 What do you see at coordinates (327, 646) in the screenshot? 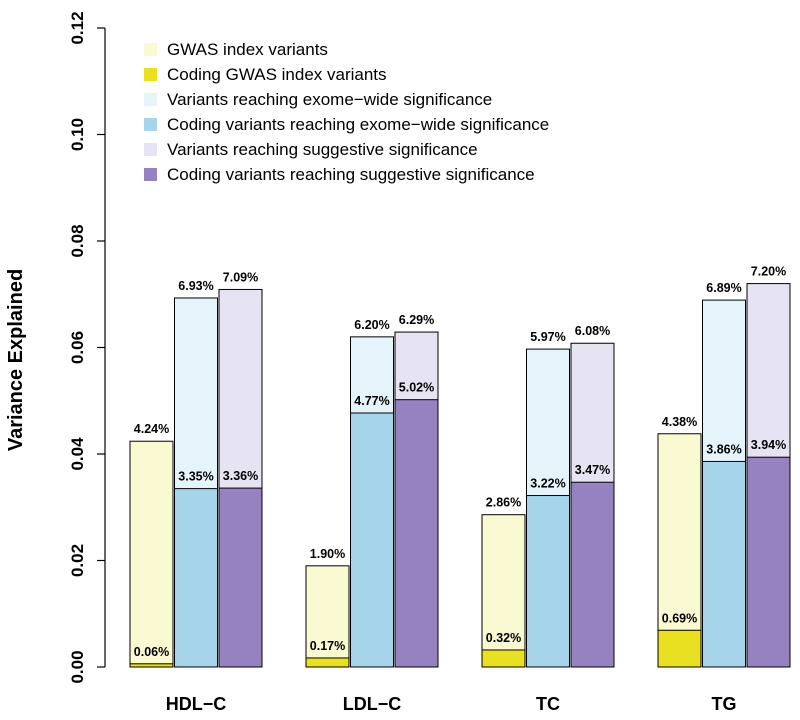
I see `value-label-coding: 0.17%` at bounding box center [327, 646].